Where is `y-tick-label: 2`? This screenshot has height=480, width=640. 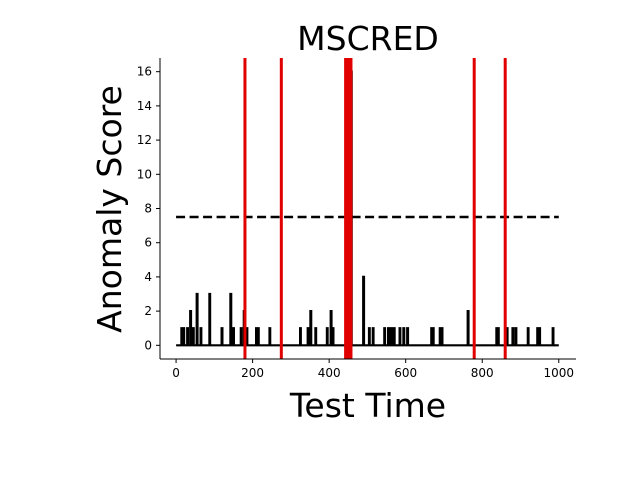 y-tick-label: 2 is located at coordinates (148, 311).